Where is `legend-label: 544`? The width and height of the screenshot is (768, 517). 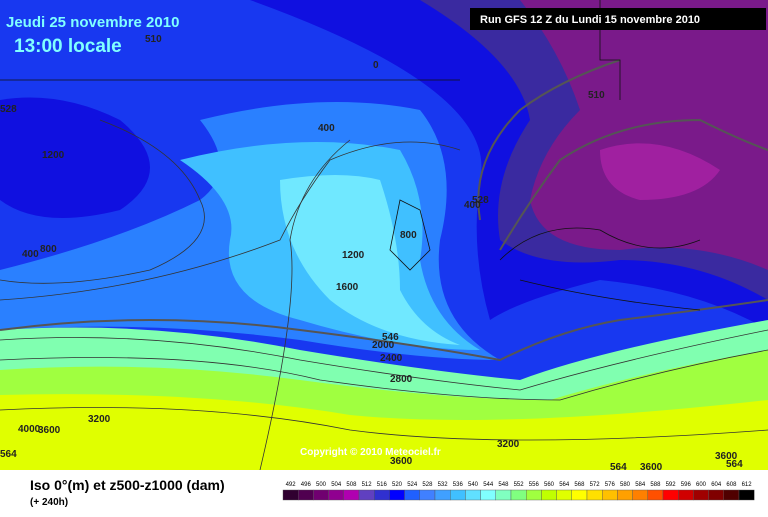 legend-label: 544 is located at coordinates (488, 485).